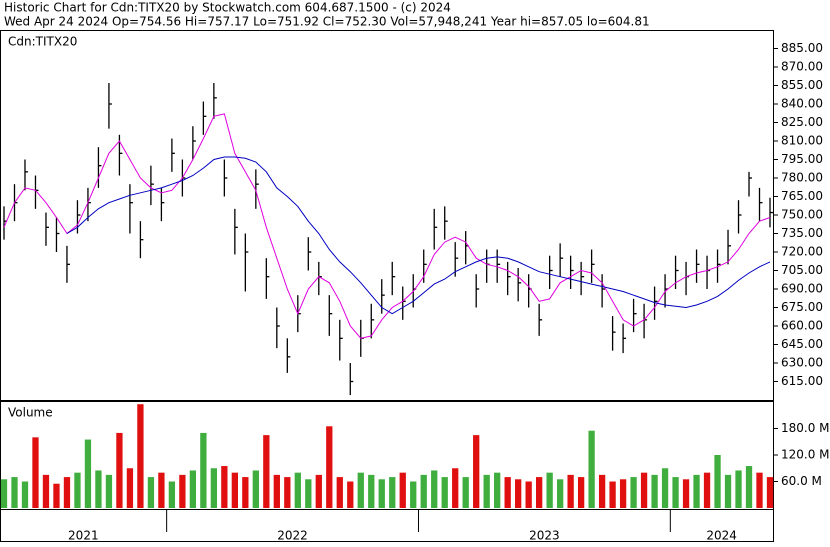 This screenshot has width=830, height=547. I want to click on y-tick-label: 720.00, so click(802, 252).